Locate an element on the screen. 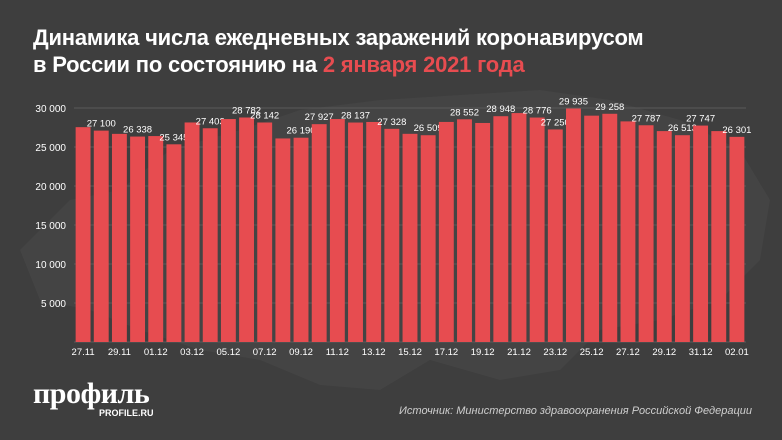 This screenshot has height=440, width=782. data-label: 28 142 is located at coordinates (264, 115).